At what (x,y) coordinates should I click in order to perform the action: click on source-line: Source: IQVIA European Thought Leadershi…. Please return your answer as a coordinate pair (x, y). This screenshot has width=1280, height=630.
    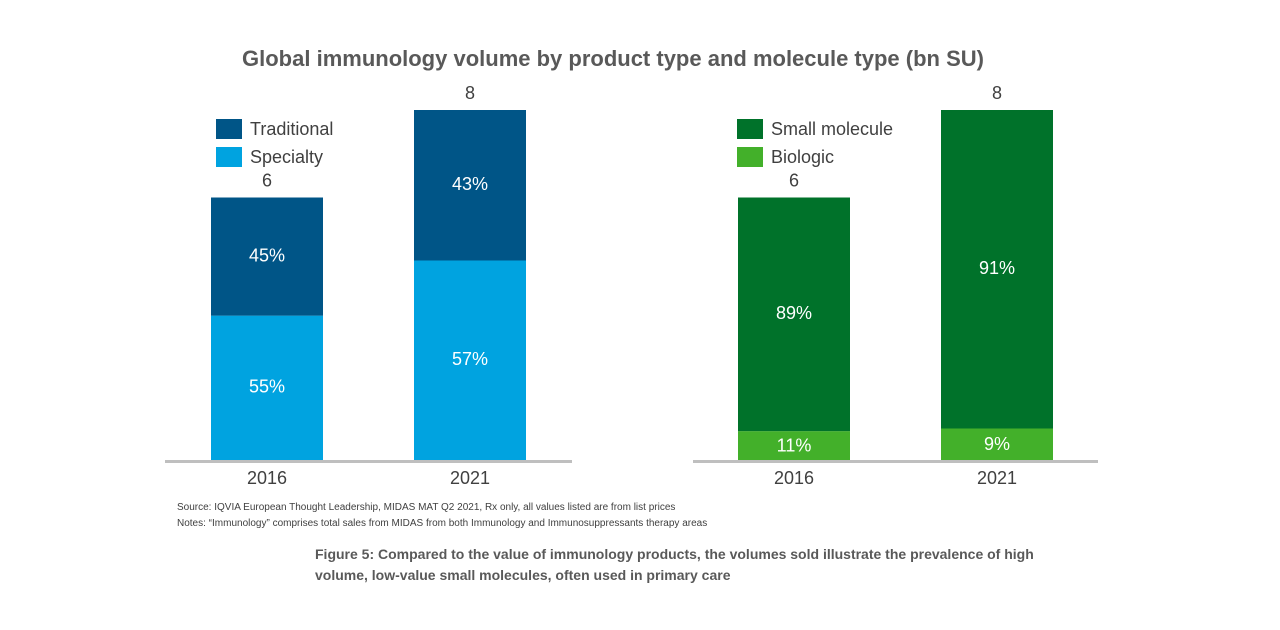
    Looking at the image, I should click on (426, 507).